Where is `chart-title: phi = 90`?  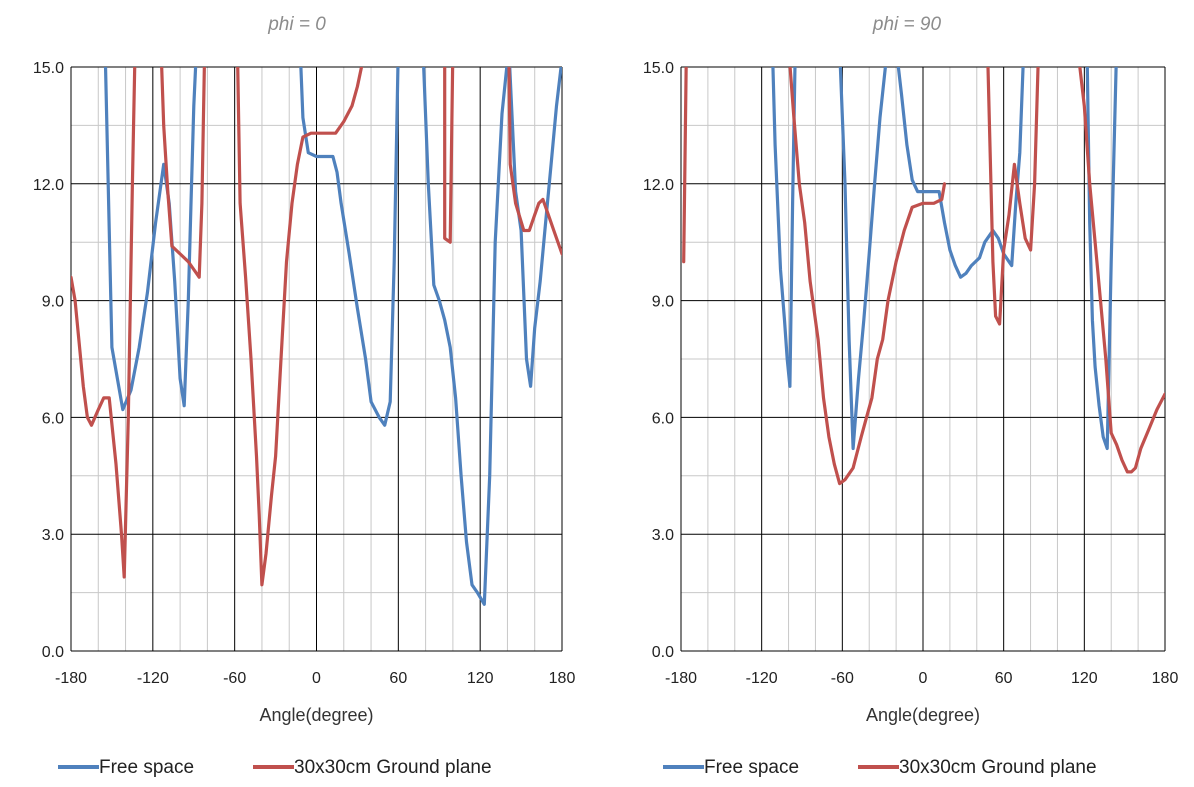 chart-title: phi = 90 is located at coordinates (907, 24).